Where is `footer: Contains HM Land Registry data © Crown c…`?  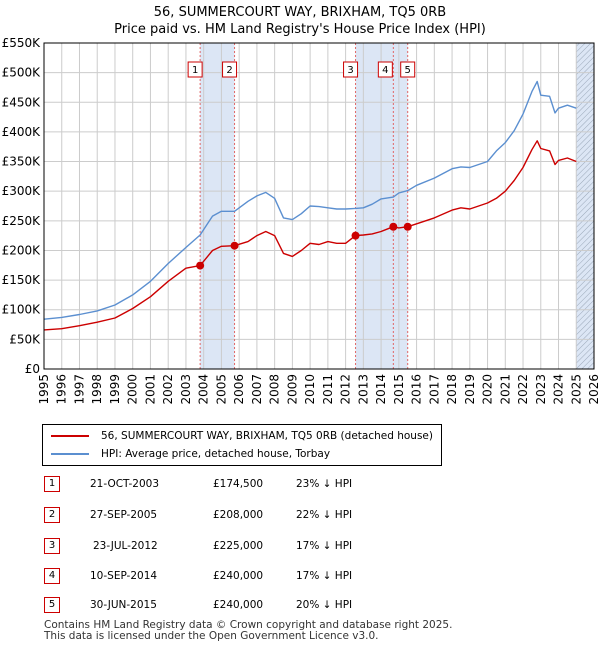 footer: Contains HM Land Registry data © Crown c… is located at coordinates (248, 631).